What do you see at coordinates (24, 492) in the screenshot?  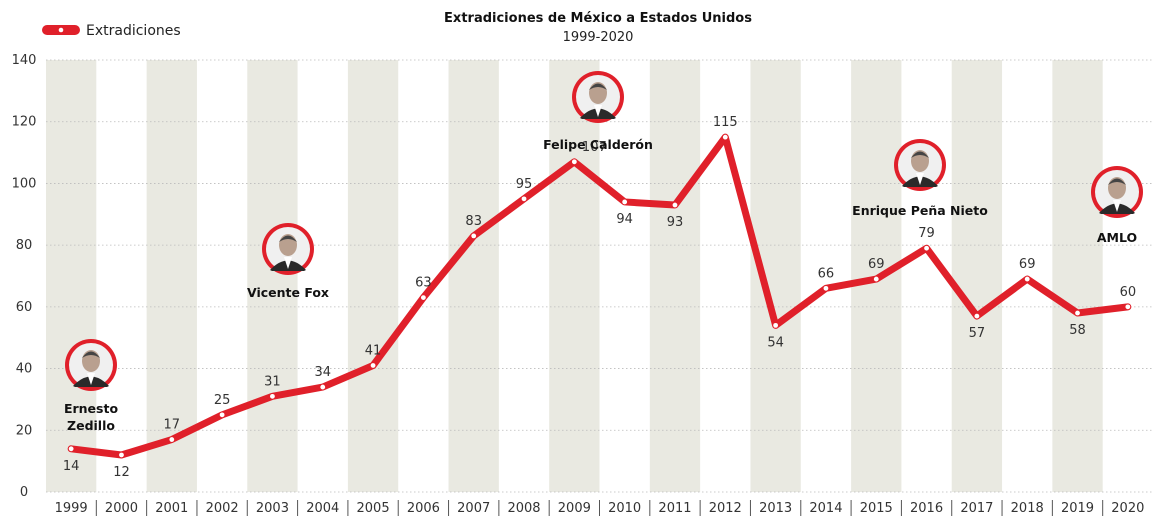 I see `y-tick-label: 0` at bounding box center [24, 492].